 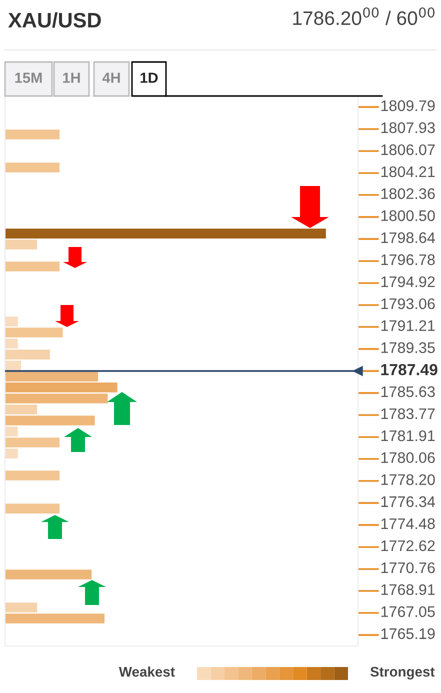 I want to click on y-tick-label: 1809.79, so click(x=408, y=106).